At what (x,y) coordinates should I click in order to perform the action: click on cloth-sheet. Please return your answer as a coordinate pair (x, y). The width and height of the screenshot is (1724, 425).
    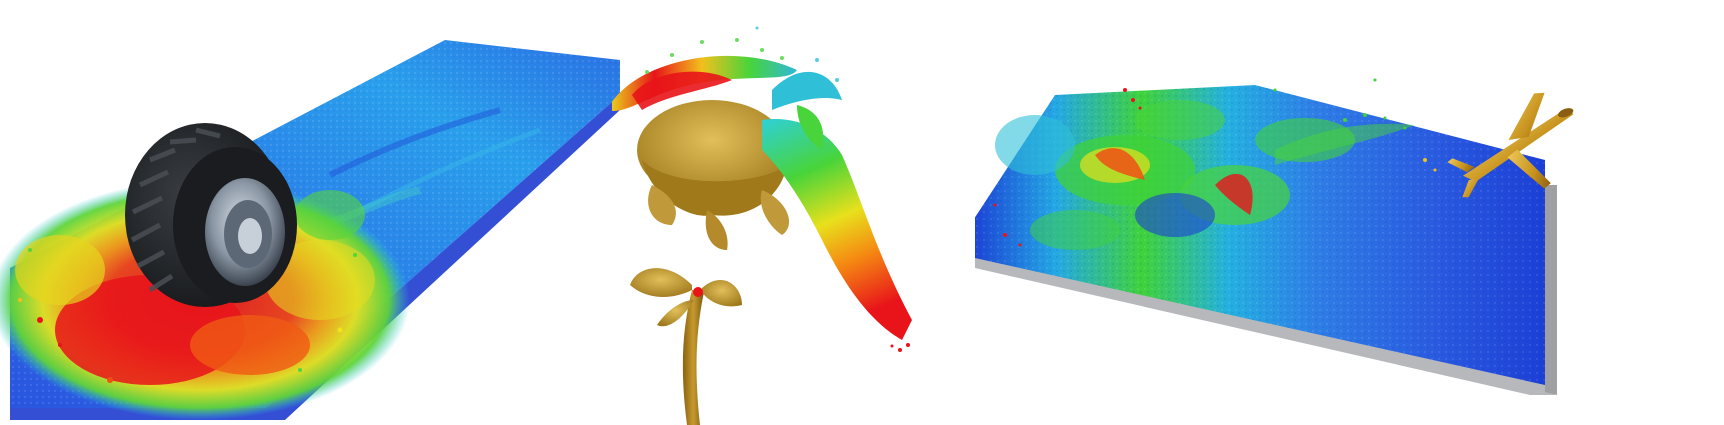
    Looking at the image, I should click on (762, 189).